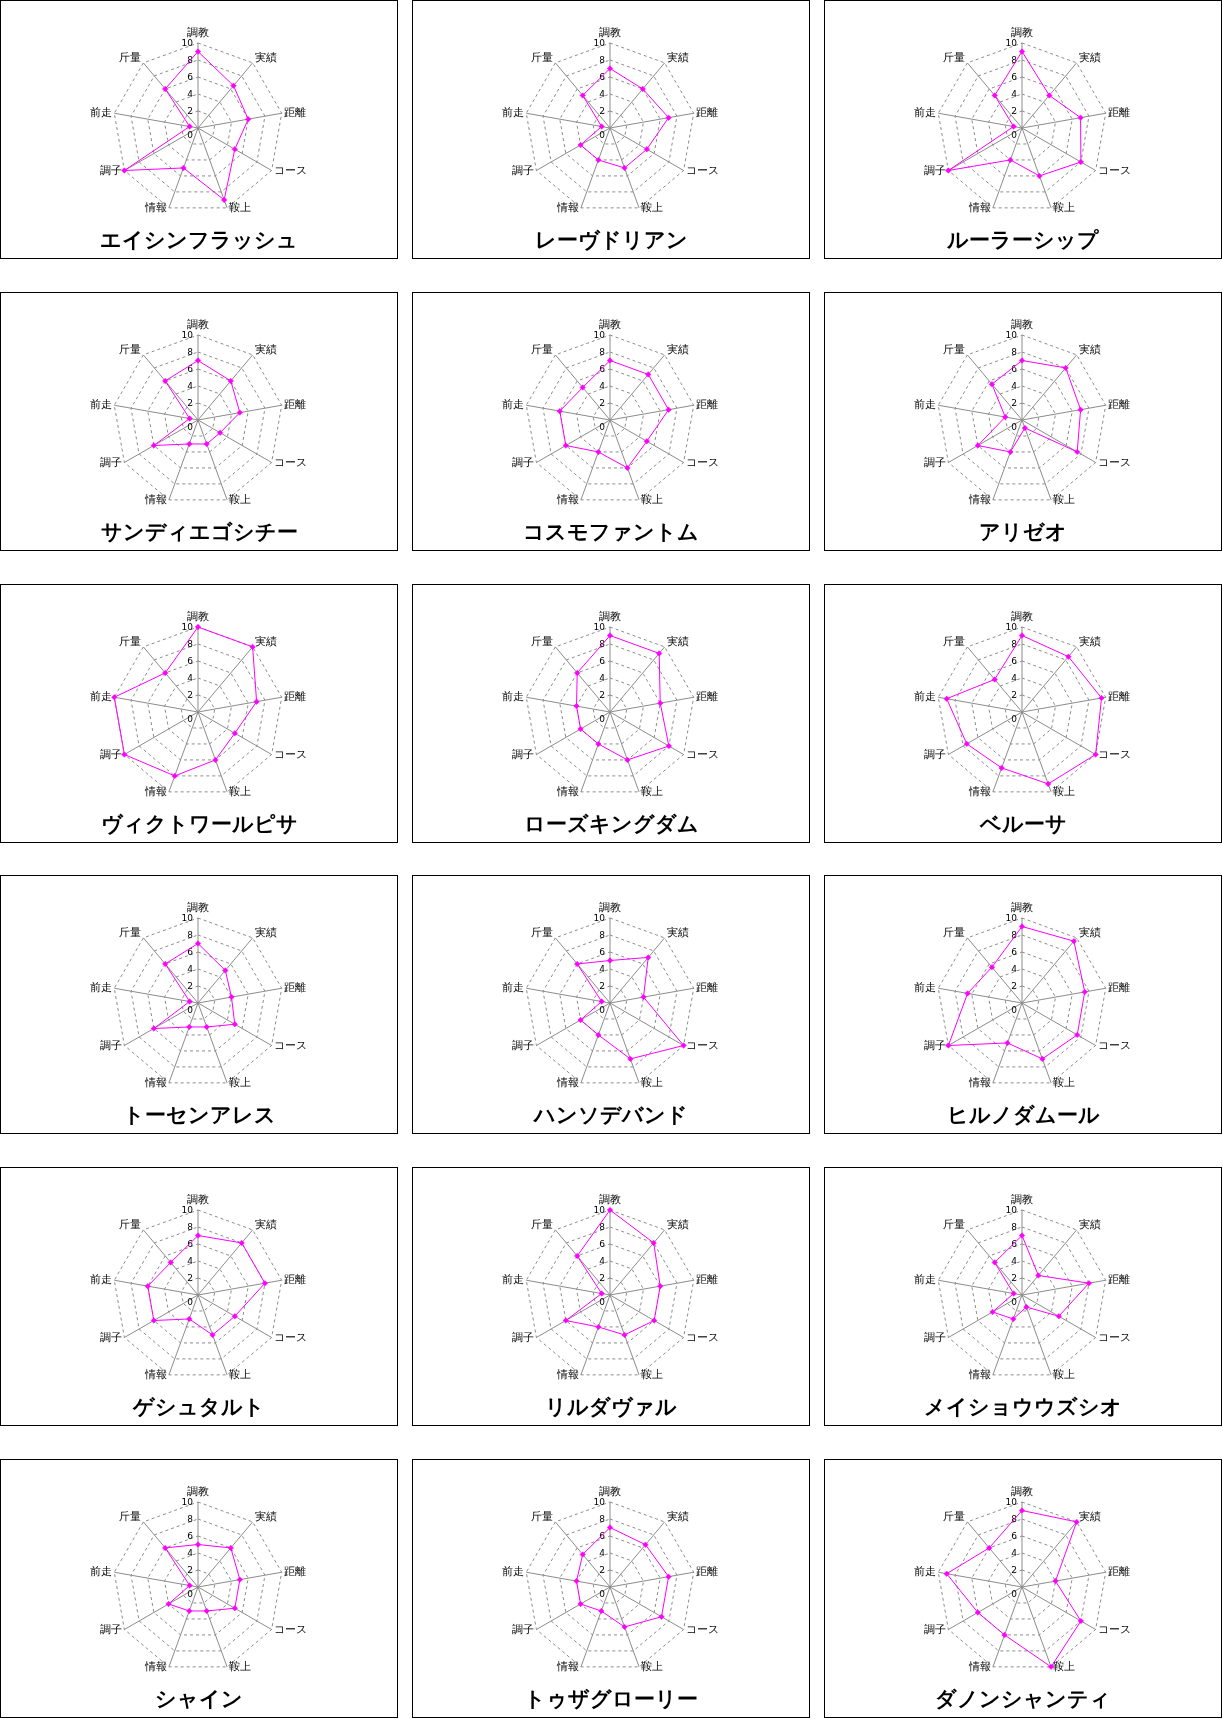  I want to click on text: ローズキングダム, so click(611, 824).